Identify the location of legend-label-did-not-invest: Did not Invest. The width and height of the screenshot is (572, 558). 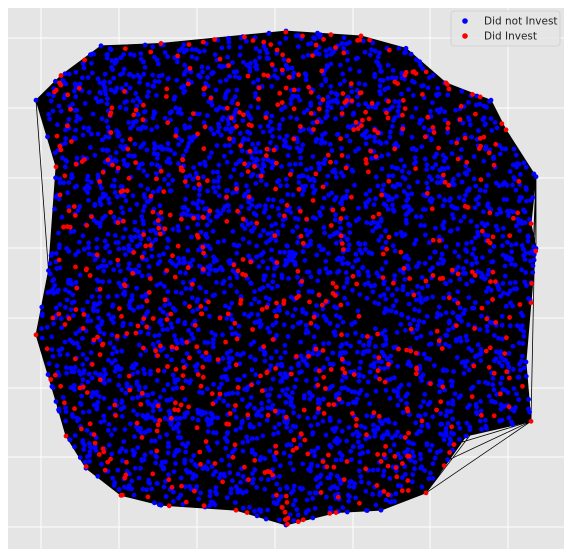
(521, 22).